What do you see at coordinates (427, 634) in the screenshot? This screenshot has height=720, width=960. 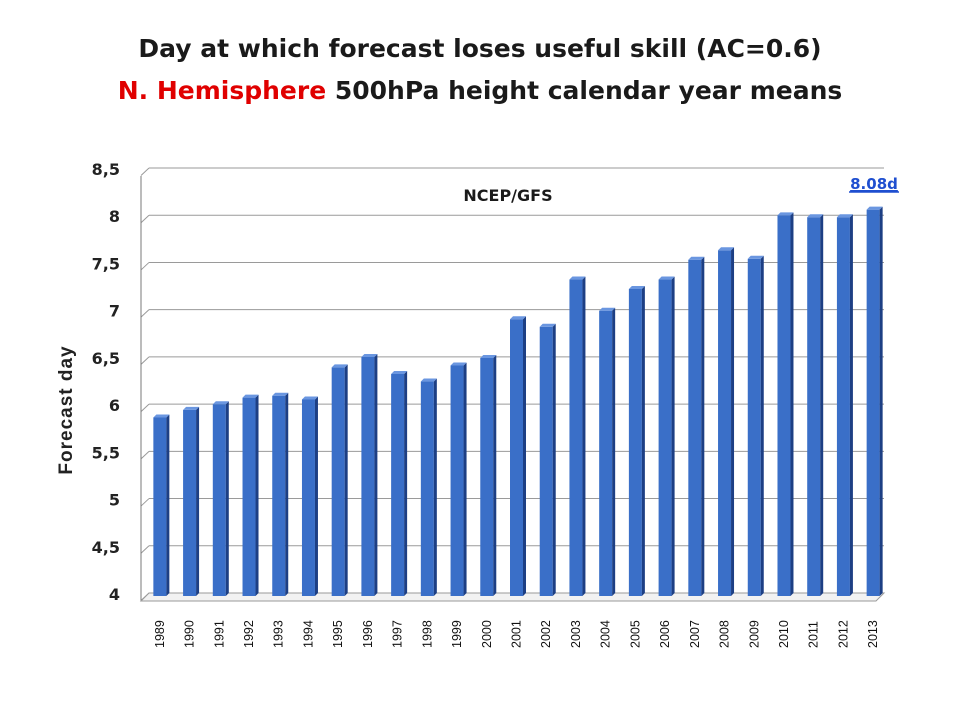 I see `x-tick-label: 1998` at bounding box center [427, 634].